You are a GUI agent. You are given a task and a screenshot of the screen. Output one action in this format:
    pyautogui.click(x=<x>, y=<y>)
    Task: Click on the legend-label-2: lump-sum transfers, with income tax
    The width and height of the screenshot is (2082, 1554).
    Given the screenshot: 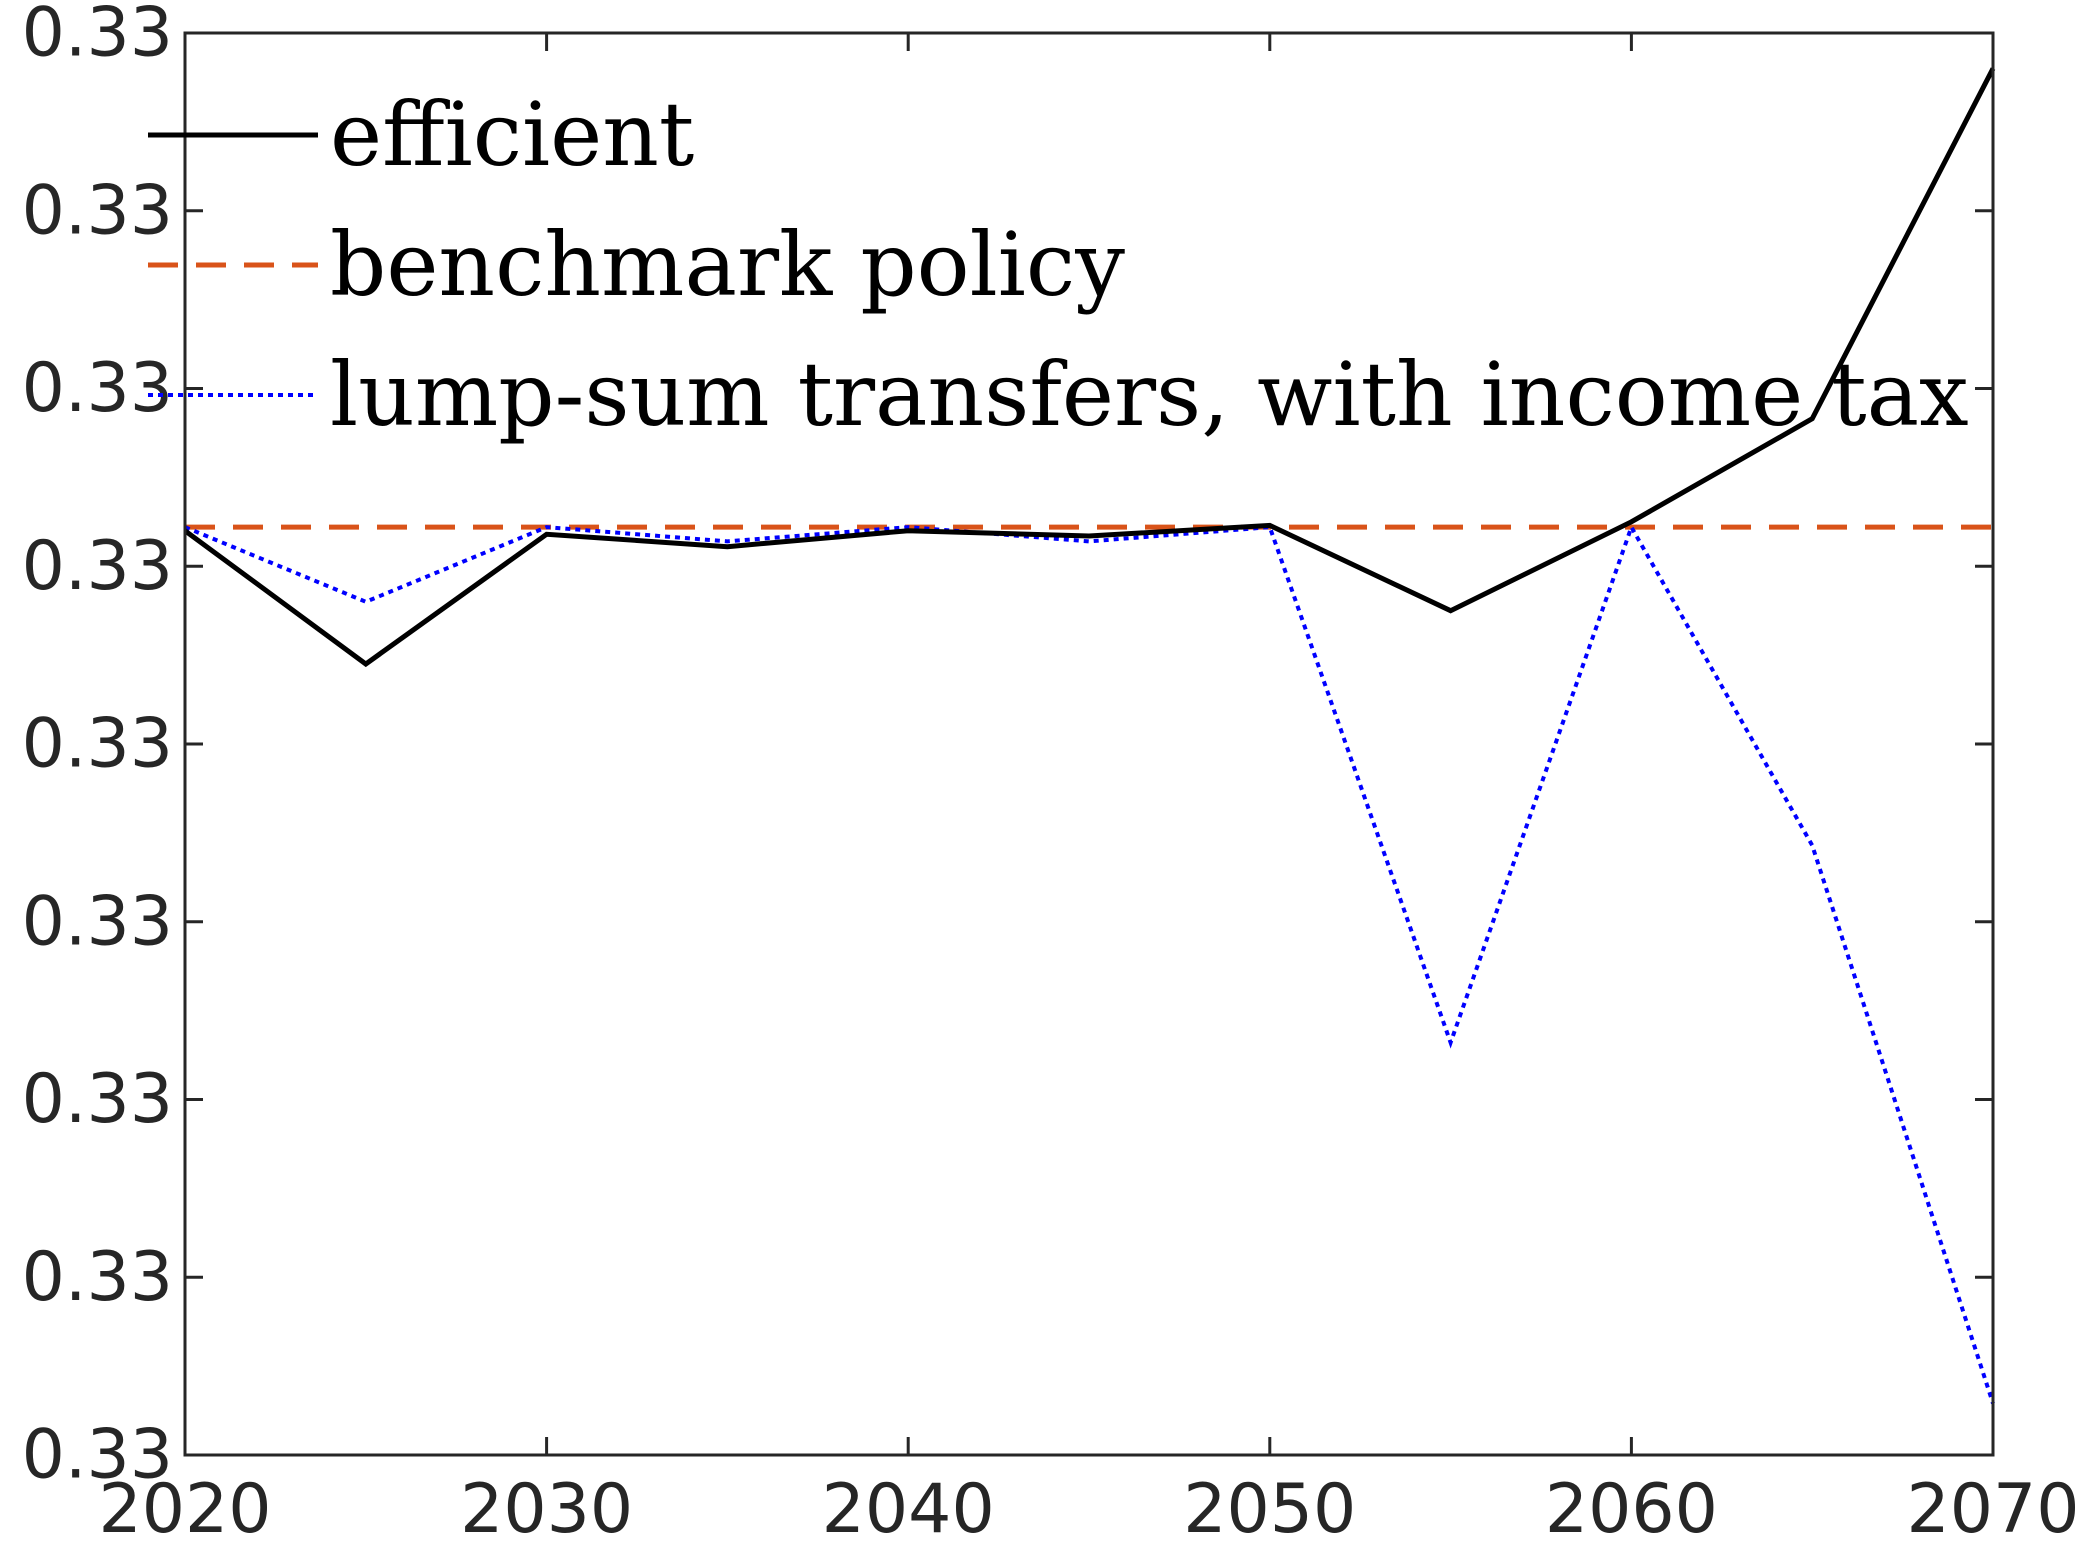 What is the action you would take?
    pyautogui.click(x=1149, y=394)
    